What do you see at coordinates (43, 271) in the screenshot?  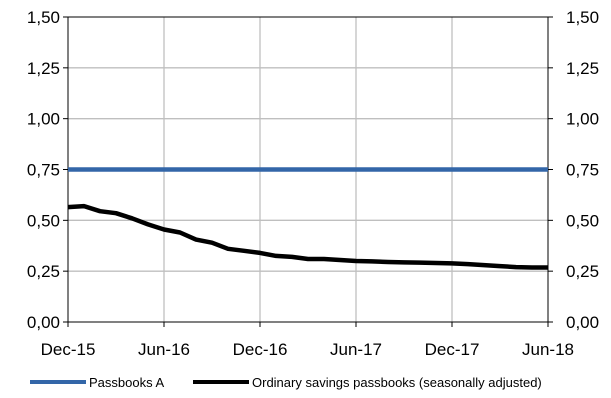 I see `left-y-tick-label: 0,25` at bounding box center [43, 271].